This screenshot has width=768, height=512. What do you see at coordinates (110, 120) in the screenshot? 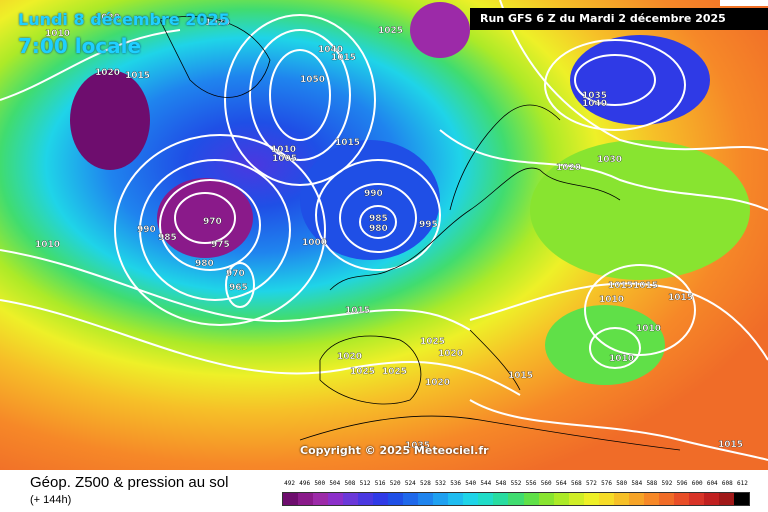
I see `low-core-greenland` at bounding box center [110, 120].